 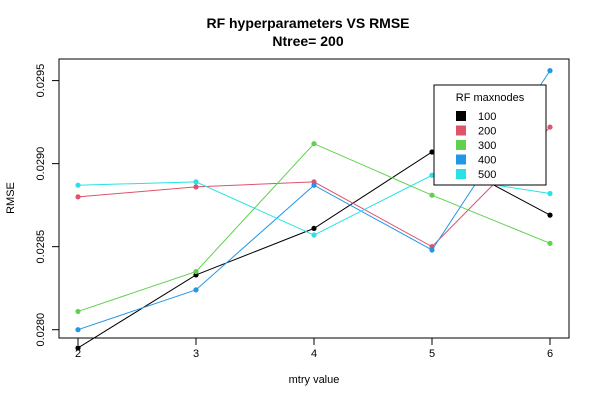 I want to click on legend-label-400: 400, so click(x=487, y=161).